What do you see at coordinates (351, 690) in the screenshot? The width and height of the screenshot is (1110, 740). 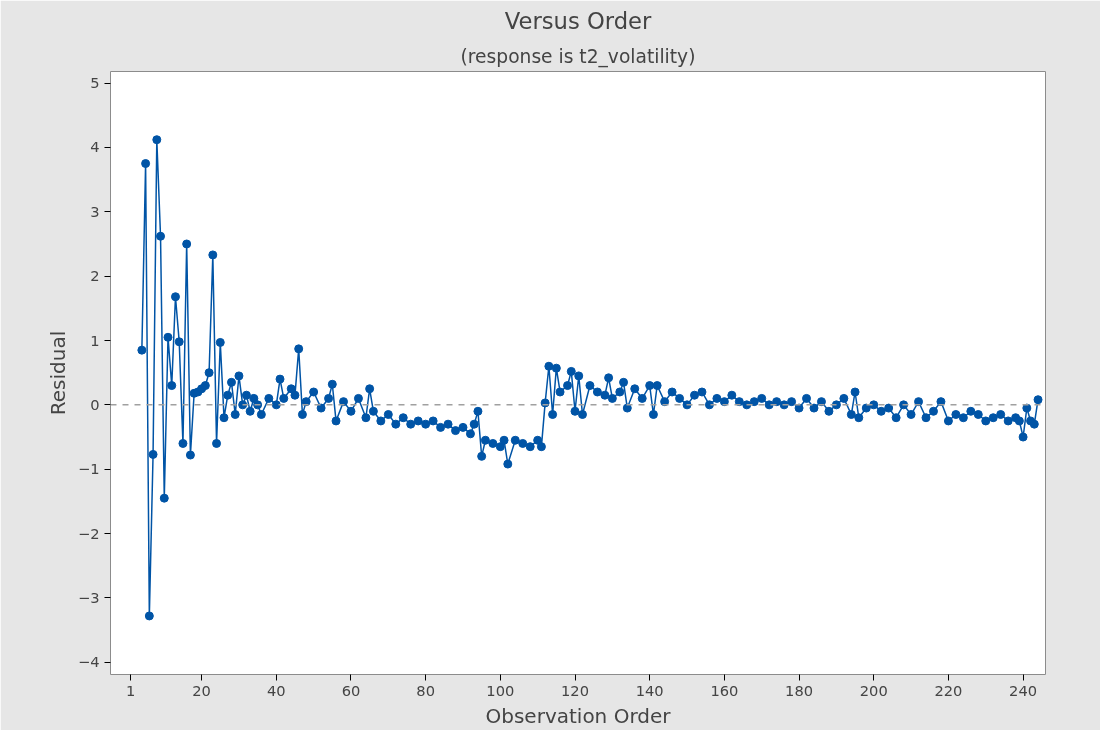 I see `x-tick-label: 60` at bounding box center [351, 690].